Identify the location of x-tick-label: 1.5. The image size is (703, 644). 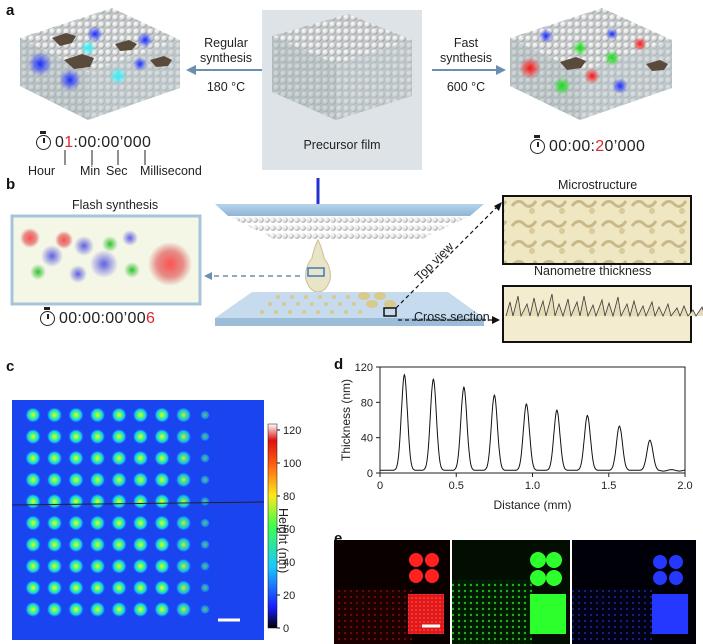
(608, 486).